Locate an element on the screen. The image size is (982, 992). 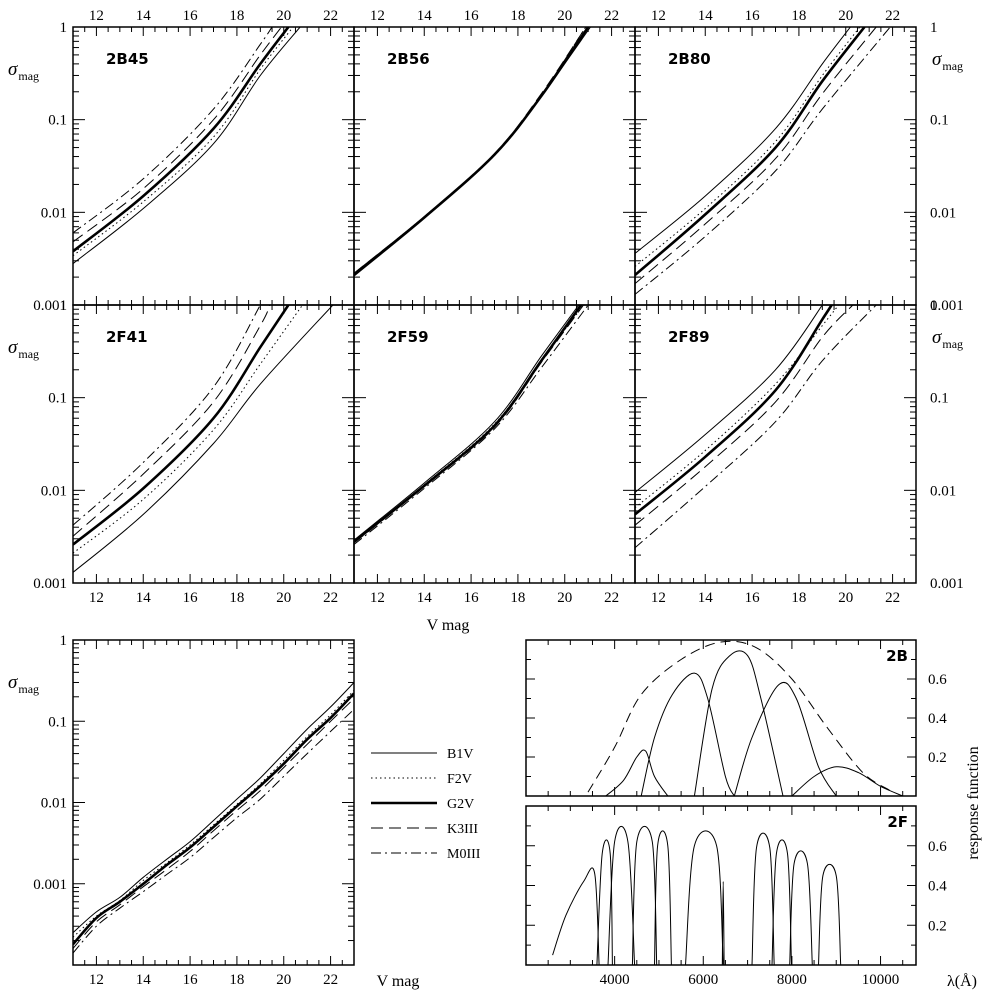
series-line-2f41-g2v is located at coordinates (181, 425).